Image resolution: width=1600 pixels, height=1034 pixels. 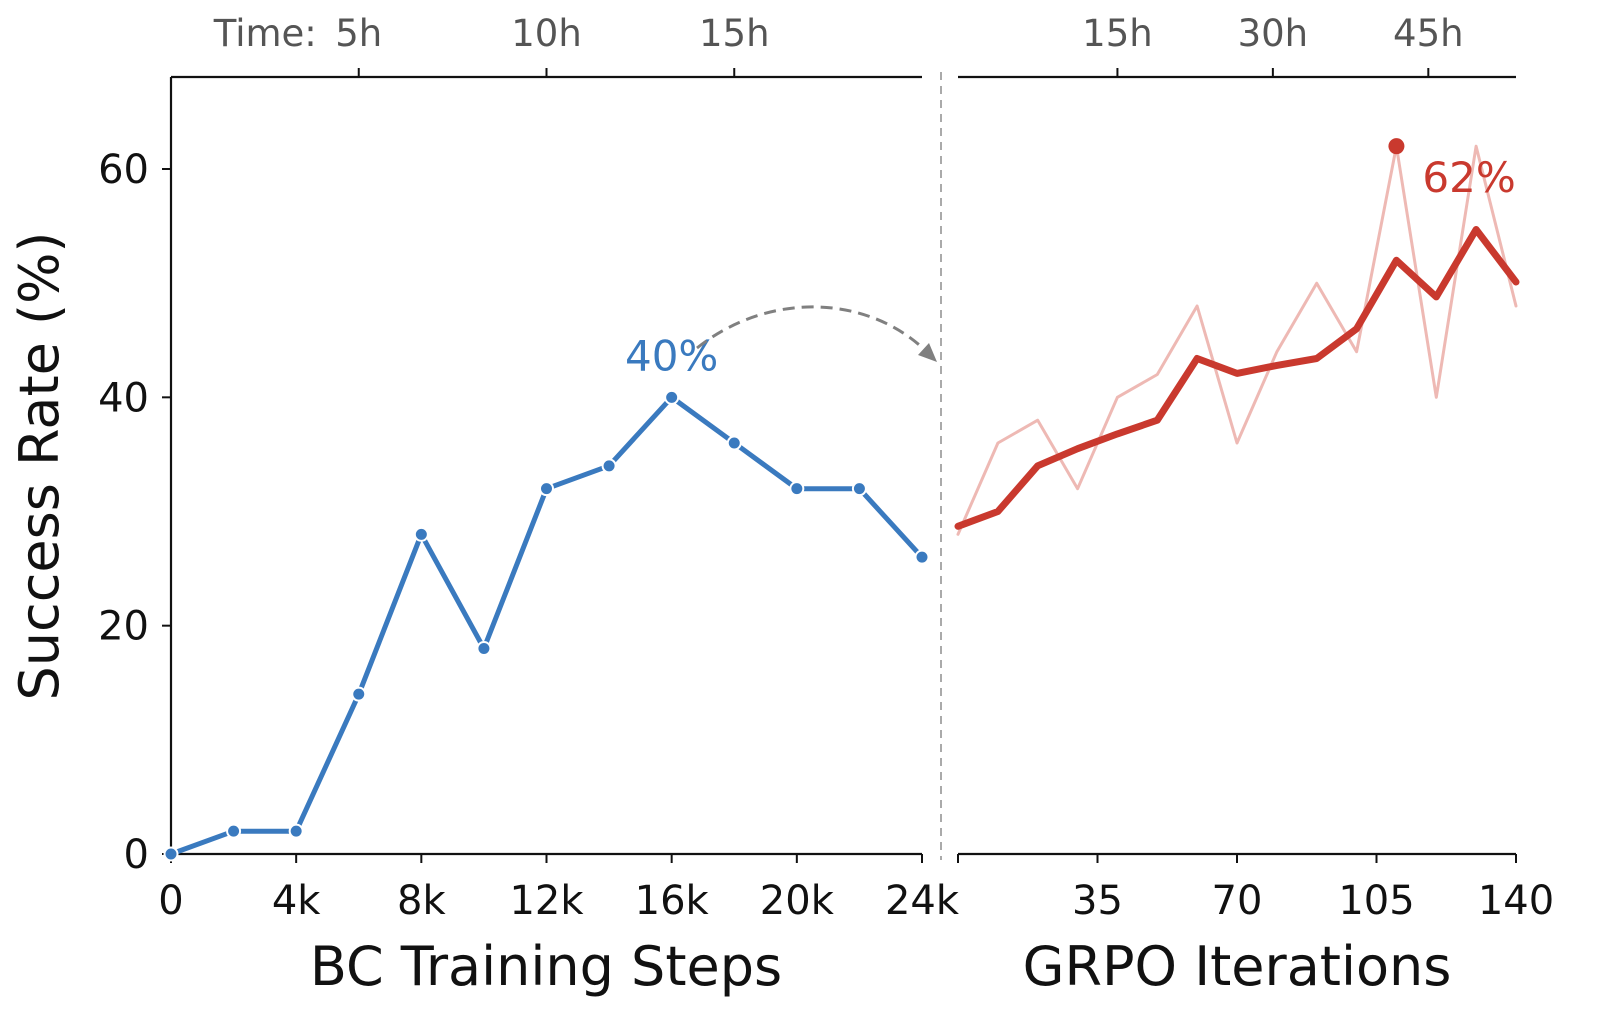 What do you see at coordinates (797, 901) in the screenshot?
I see `left-x-tick-label: 20k` at bounding box center [797, 901].